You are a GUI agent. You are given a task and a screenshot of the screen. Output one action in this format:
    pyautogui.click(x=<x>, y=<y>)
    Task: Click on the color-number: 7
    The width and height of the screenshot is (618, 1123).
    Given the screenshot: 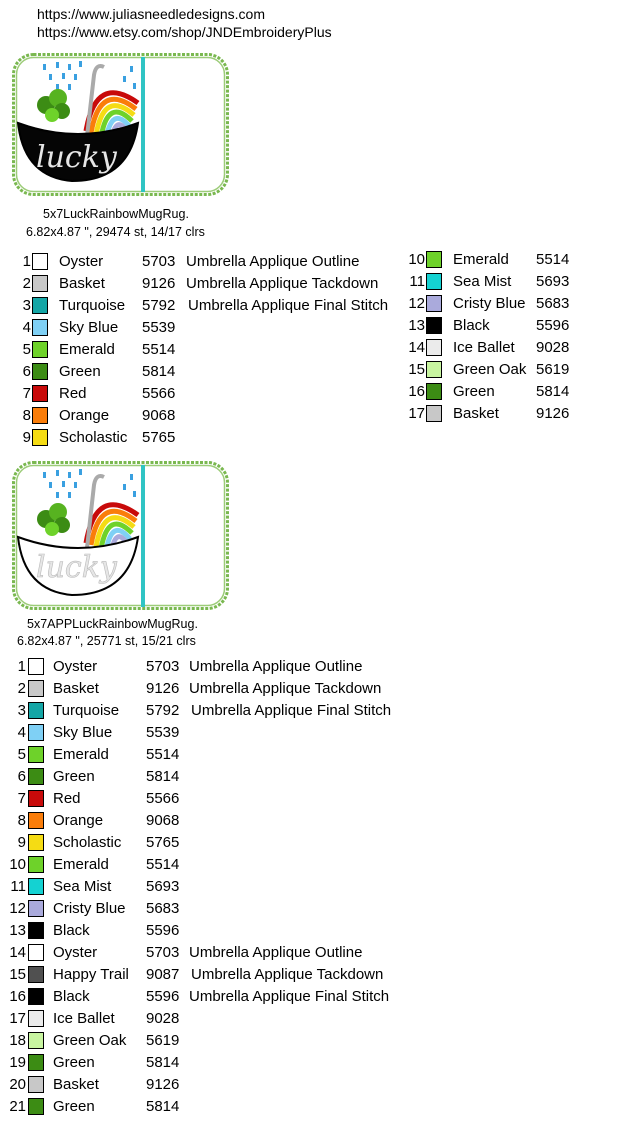 What is the action you would take?
    pyautogui.click(x=26, y=393)
    